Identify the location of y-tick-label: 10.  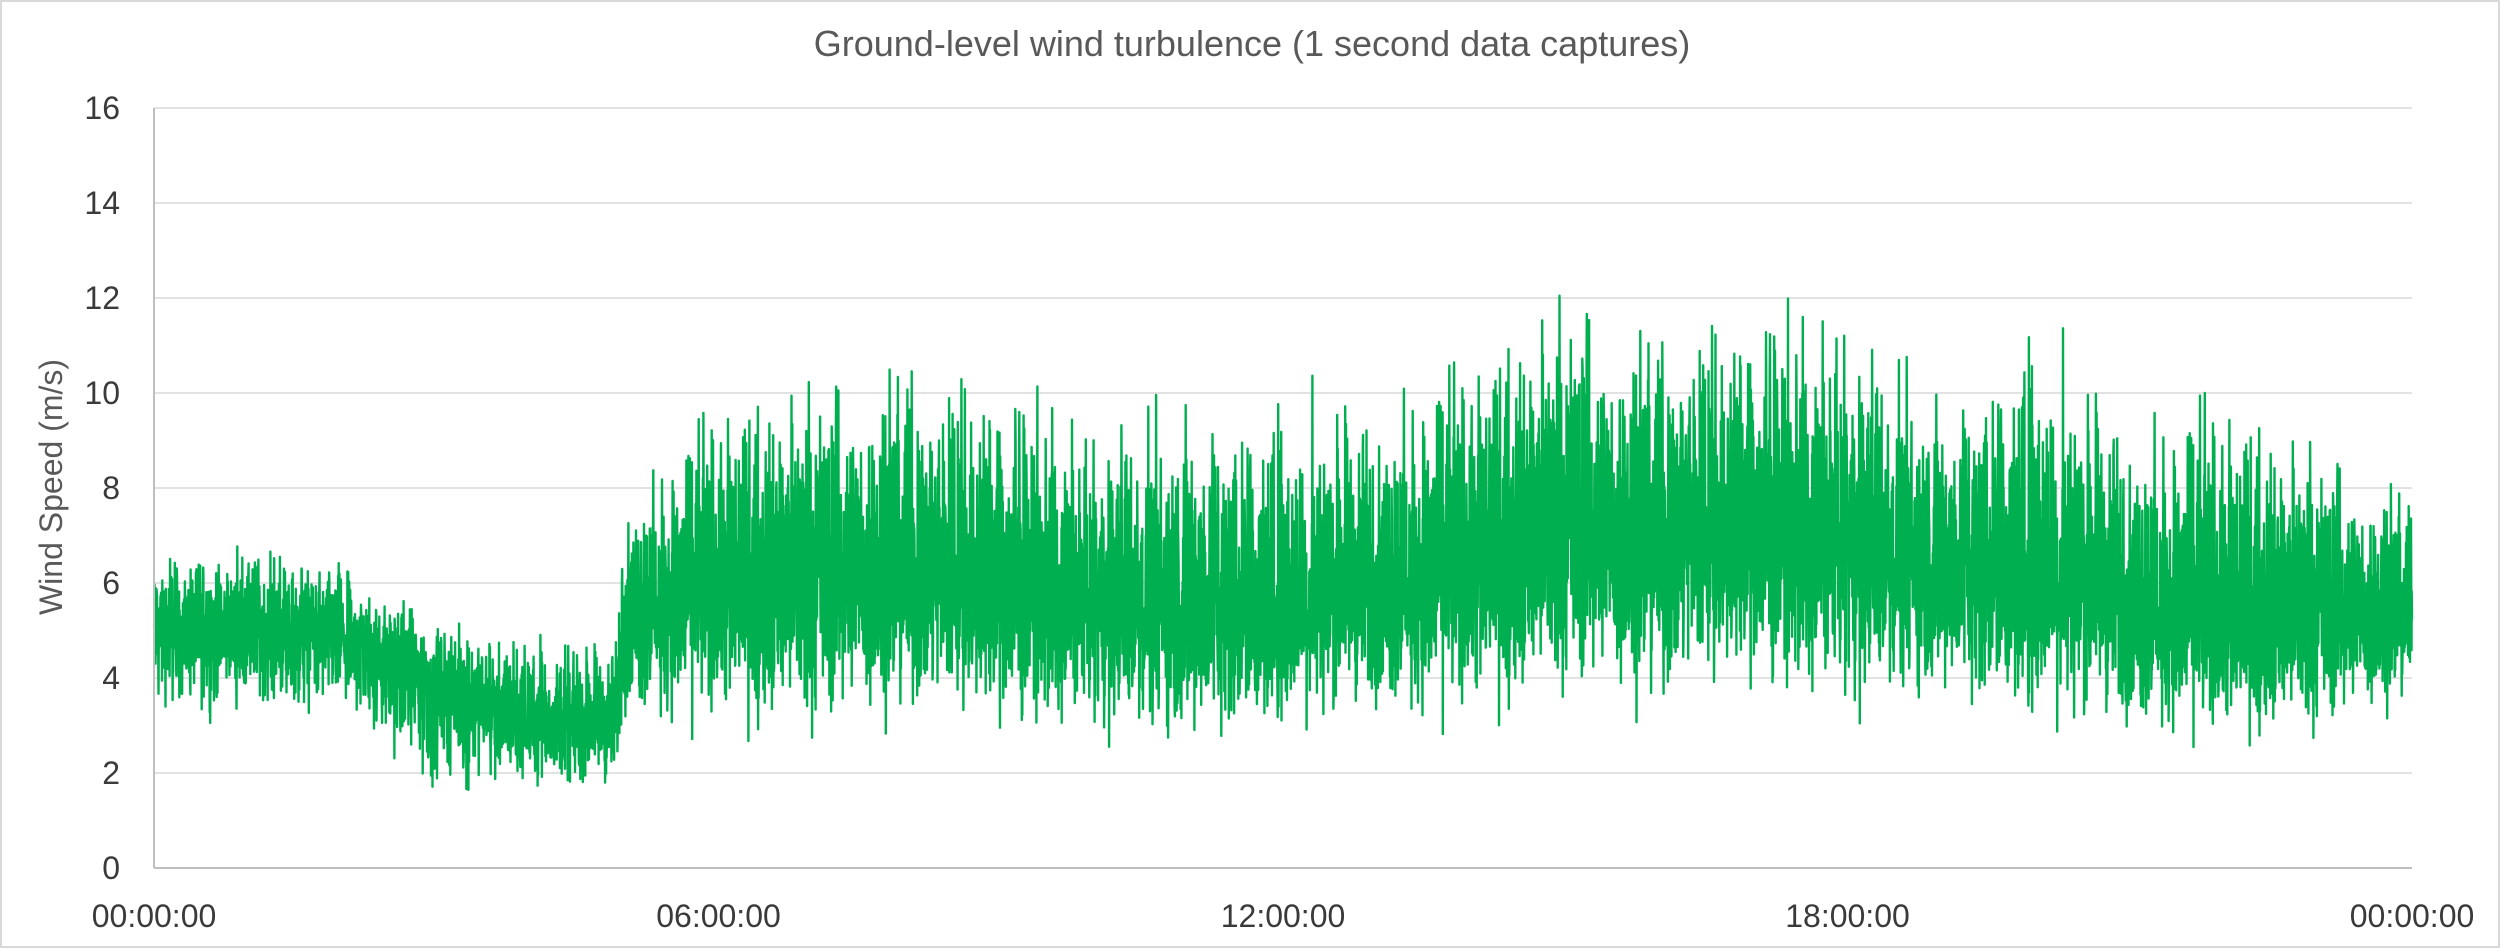
(102, 393).